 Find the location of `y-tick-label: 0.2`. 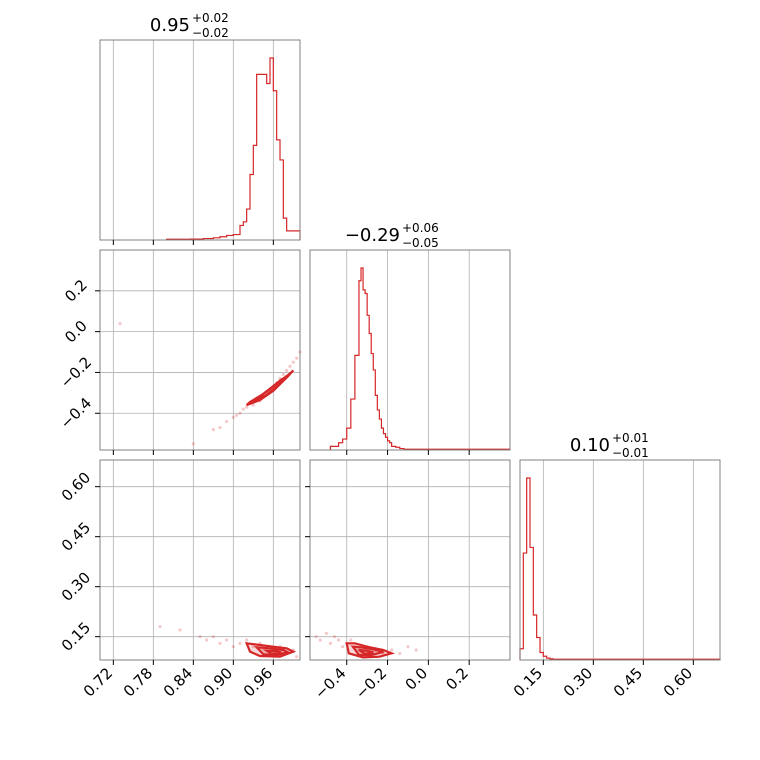

y-tick-label: 0.2 is located at coordinates (76, 291).